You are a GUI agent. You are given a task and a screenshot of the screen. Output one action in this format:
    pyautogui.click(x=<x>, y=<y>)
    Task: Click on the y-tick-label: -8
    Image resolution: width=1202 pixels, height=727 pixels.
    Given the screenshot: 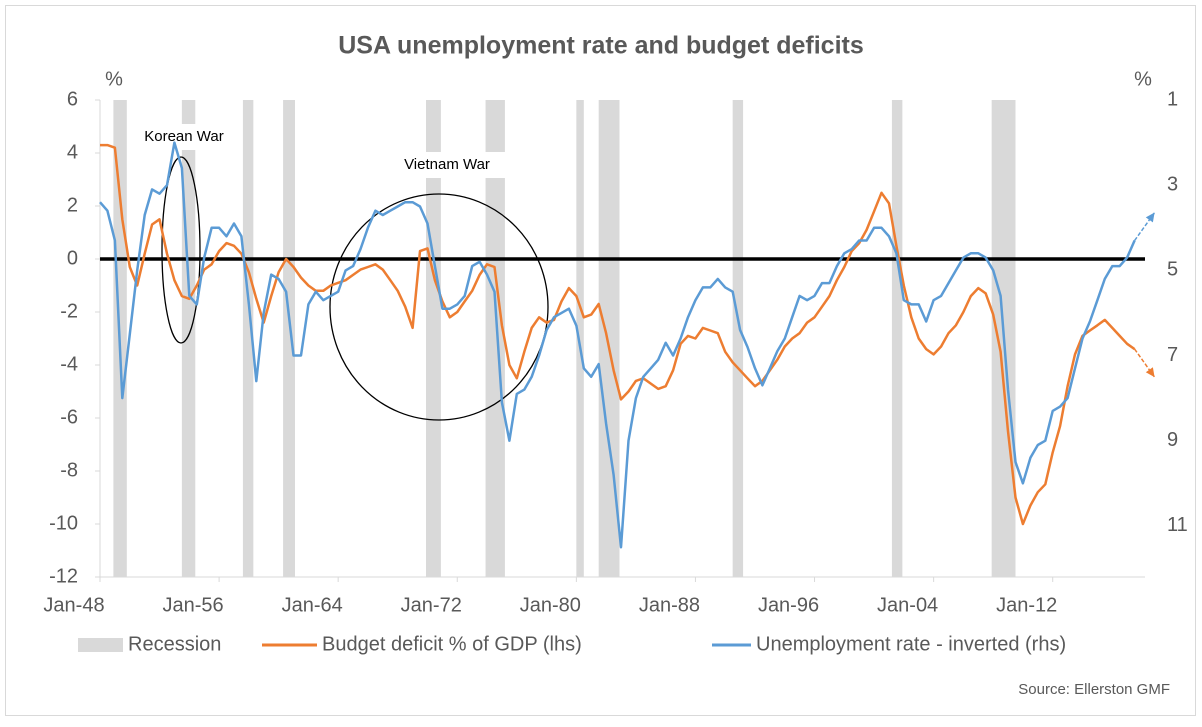 What is the action you would take?
    pyautogui.click(x=69, y=470)
    